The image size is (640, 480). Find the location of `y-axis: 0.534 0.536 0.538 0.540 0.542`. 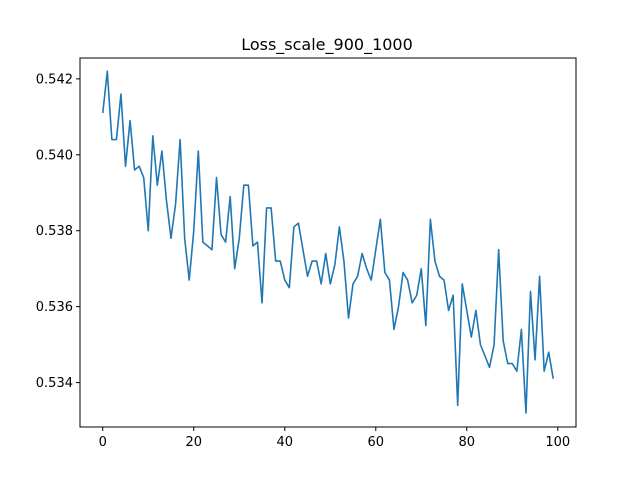

y-axis: 0.534 0.536 0.538 0.540 0.542 is located at coordinates (58, 231).